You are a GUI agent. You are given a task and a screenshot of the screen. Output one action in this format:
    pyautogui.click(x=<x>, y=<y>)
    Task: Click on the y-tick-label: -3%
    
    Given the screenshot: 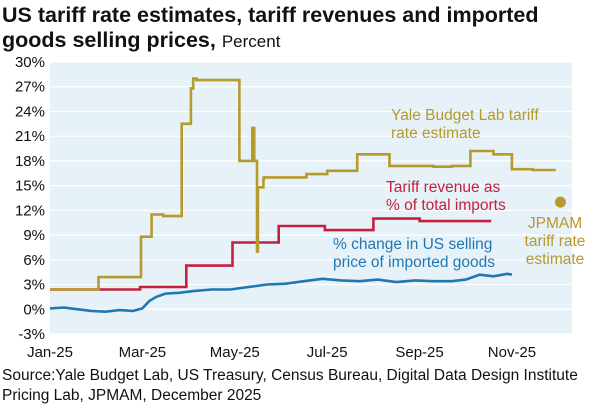 What is the action you would take?
    pyautogui.click(x=31, y=334)
    